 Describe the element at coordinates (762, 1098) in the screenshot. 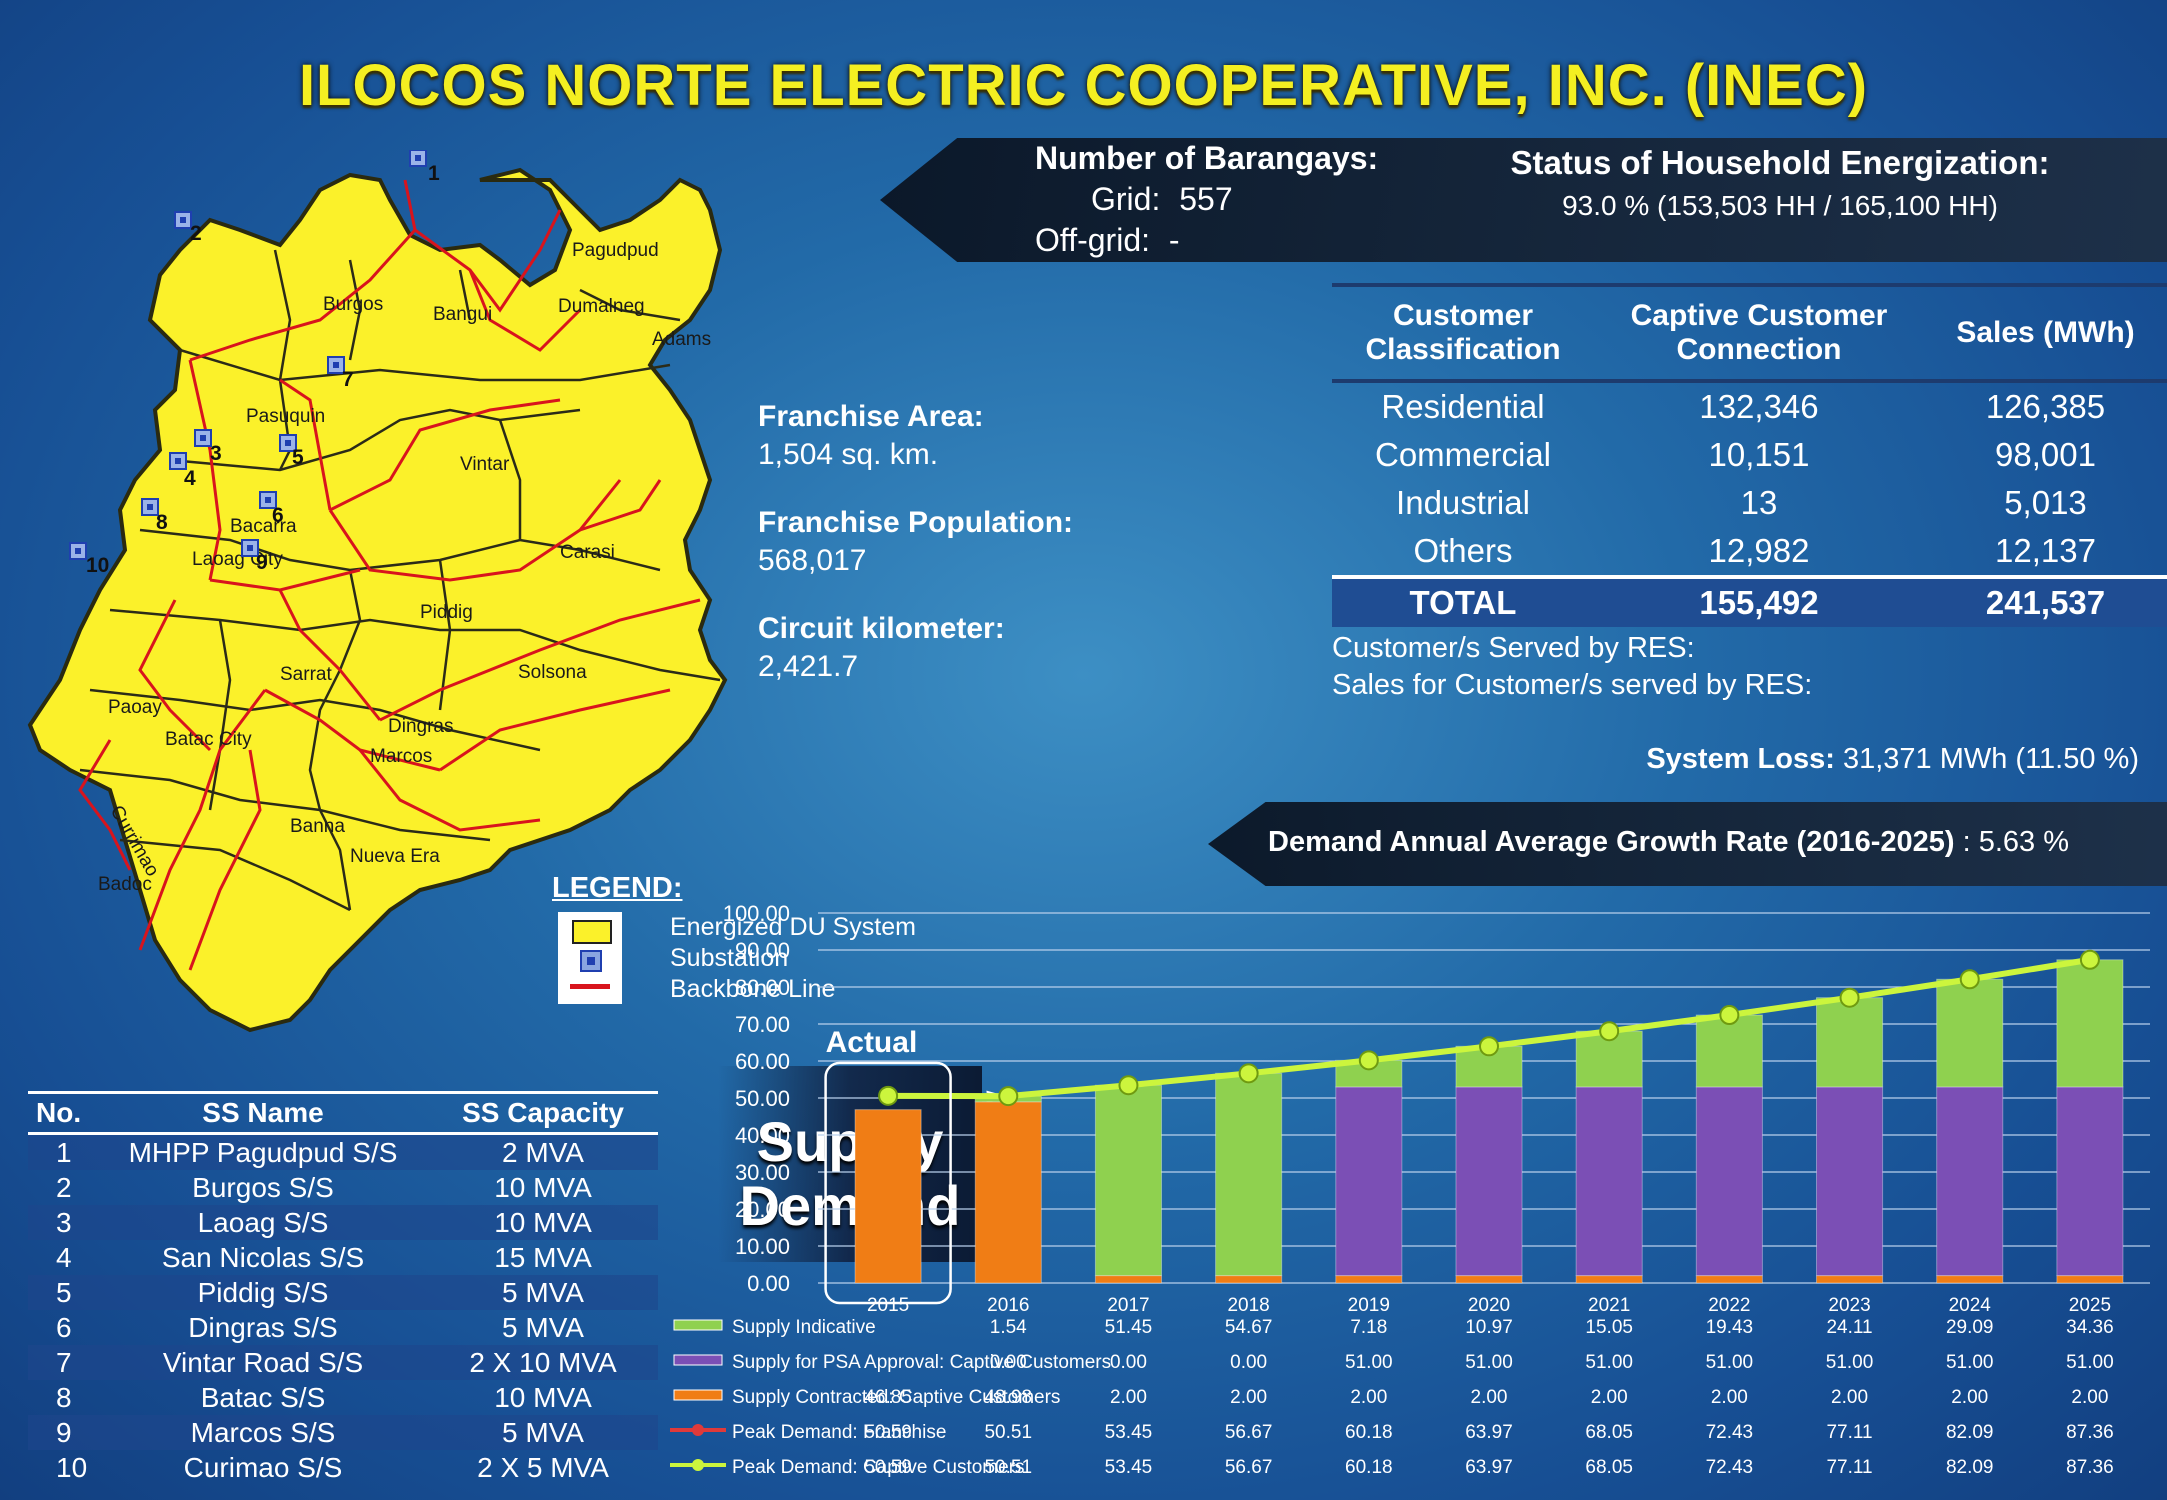

I see `y-tick-label: 50.00` at that location.